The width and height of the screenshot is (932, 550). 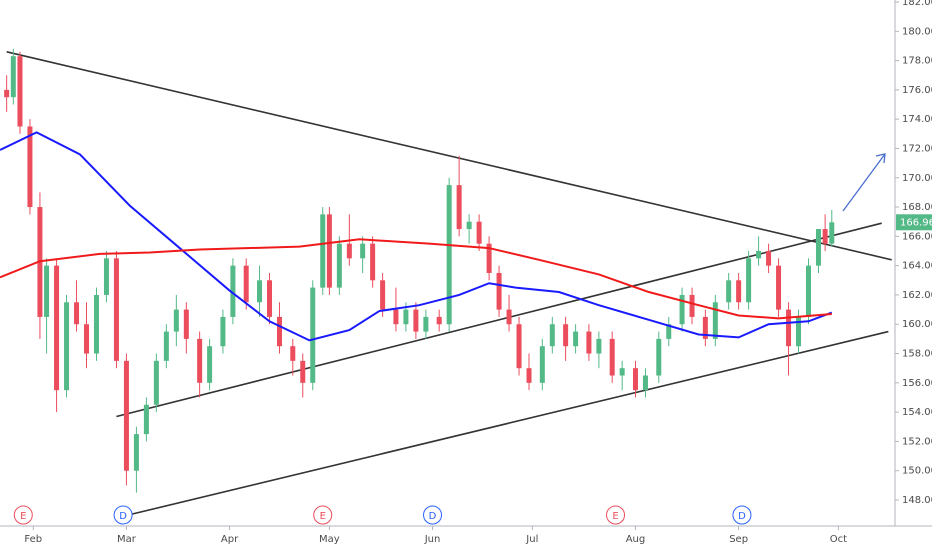 What do you see at coordinates (917, 31) in the screenshot?
I see `y-tick-label: 180.00` at bounding box center [917, 31].